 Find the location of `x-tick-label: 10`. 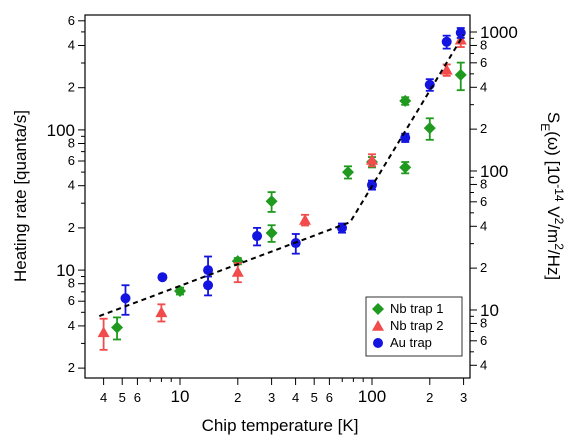

x-tick-label: 10 is located at coordinates (180, 396).